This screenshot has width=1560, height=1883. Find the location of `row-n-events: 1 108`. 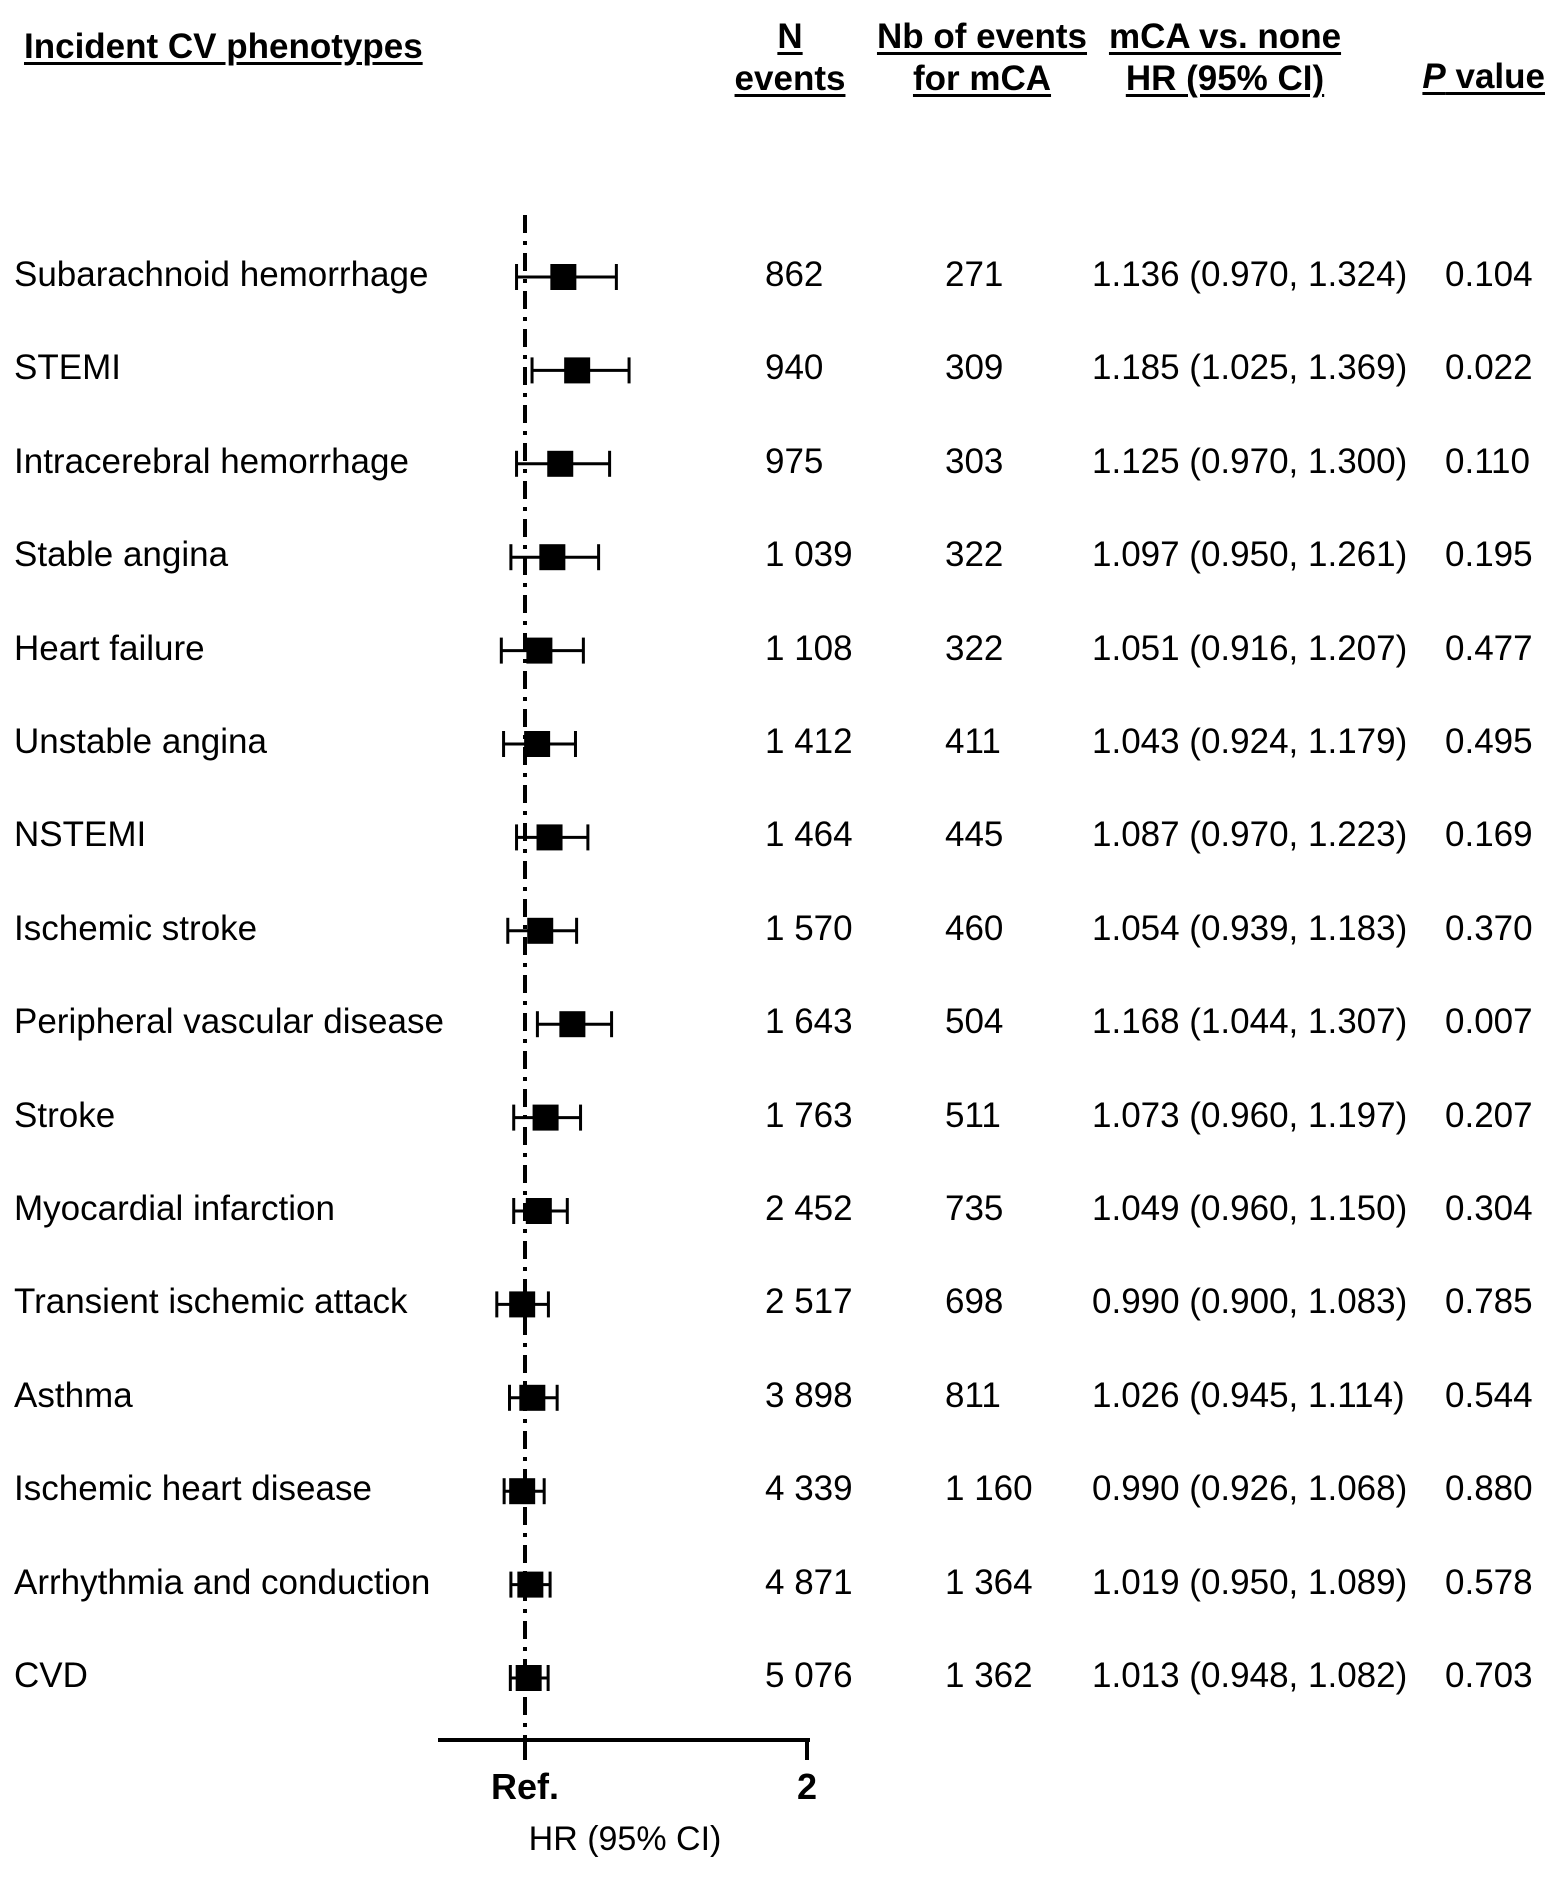

row-n-events: 1 108 is located at coordinates (809, 648).